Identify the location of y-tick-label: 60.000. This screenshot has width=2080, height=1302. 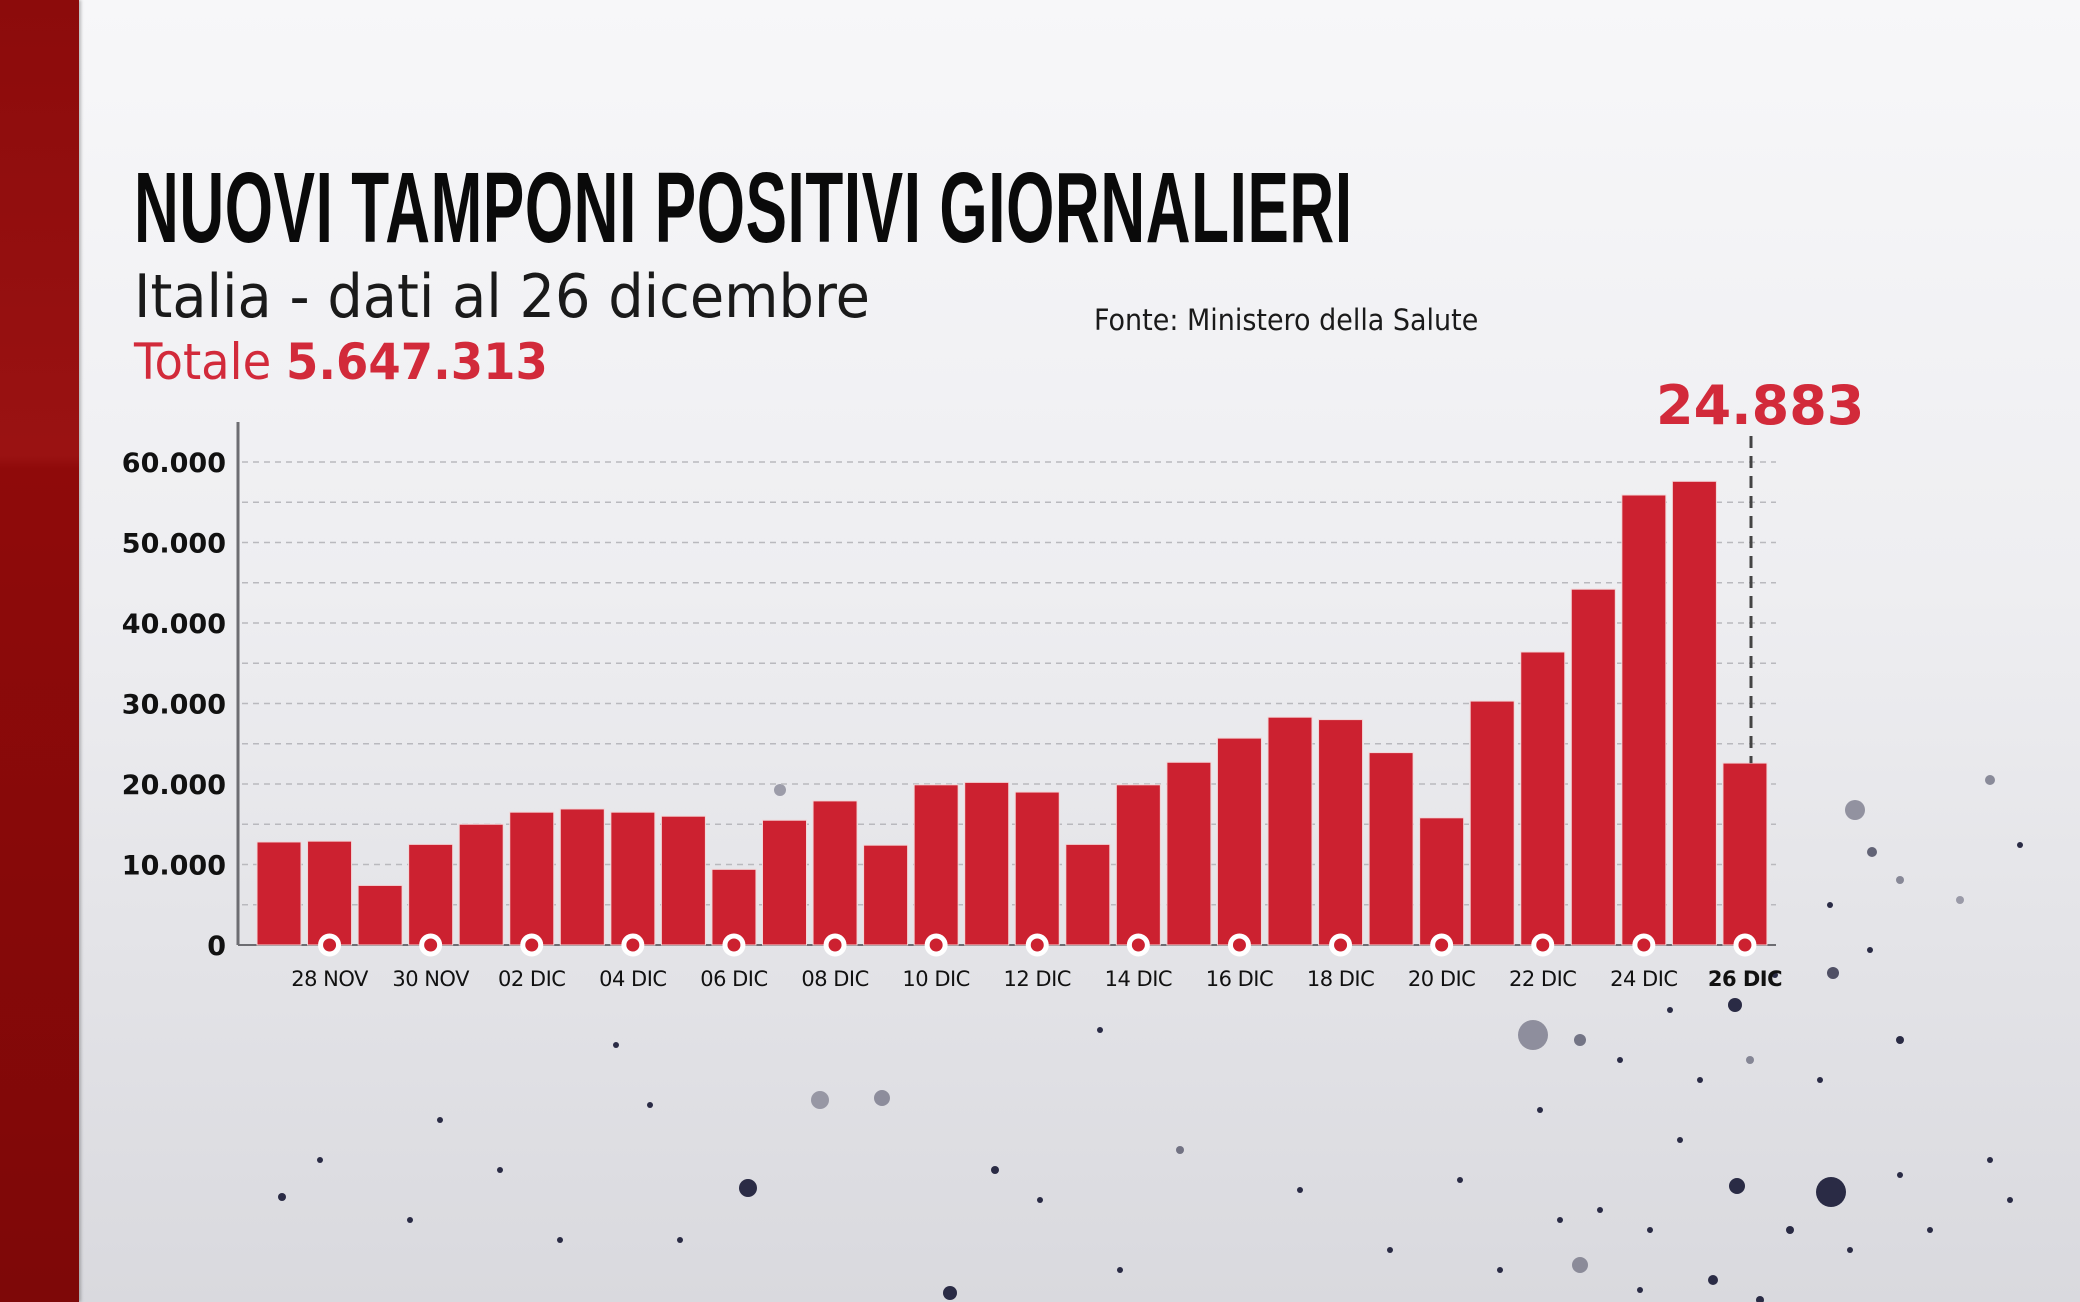
(174, 463).